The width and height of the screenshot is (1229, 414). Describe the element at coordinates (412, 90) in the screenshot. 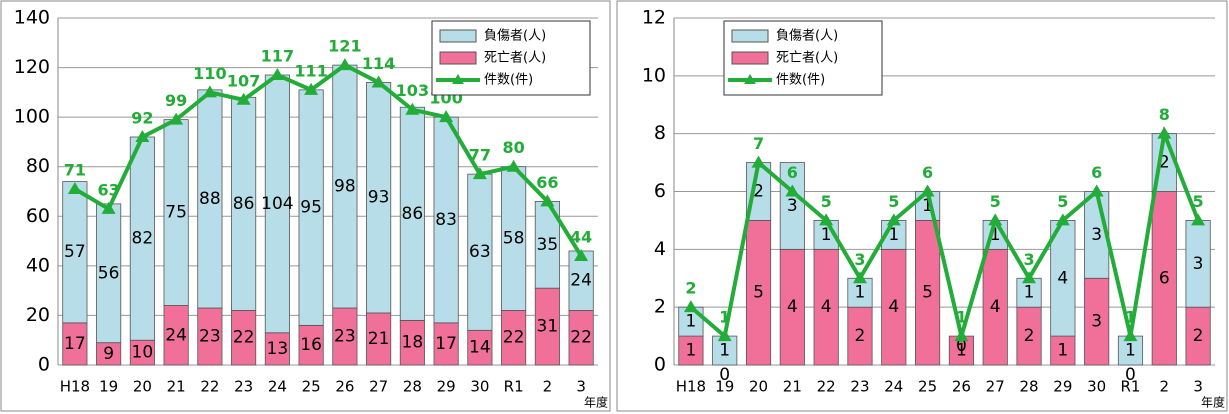

I see `line-value-label: 103` at that location.